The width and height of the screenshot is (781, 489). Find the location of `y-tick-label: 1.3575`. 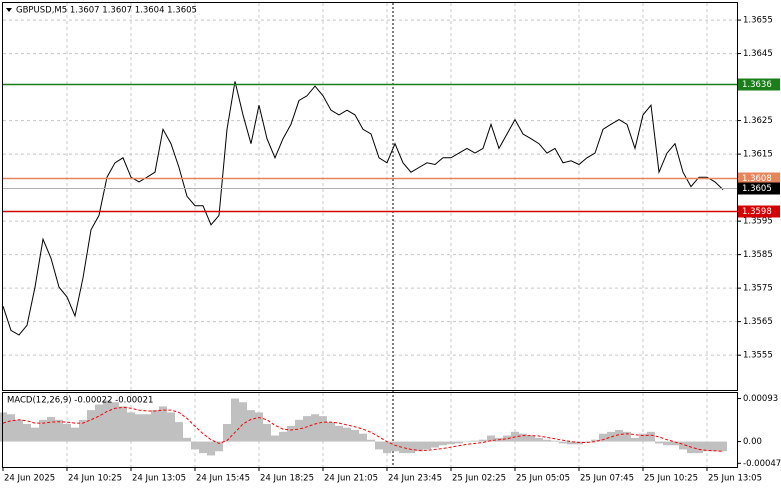

y-tick-label: 1.3575 is located at coordinates (758, 289).